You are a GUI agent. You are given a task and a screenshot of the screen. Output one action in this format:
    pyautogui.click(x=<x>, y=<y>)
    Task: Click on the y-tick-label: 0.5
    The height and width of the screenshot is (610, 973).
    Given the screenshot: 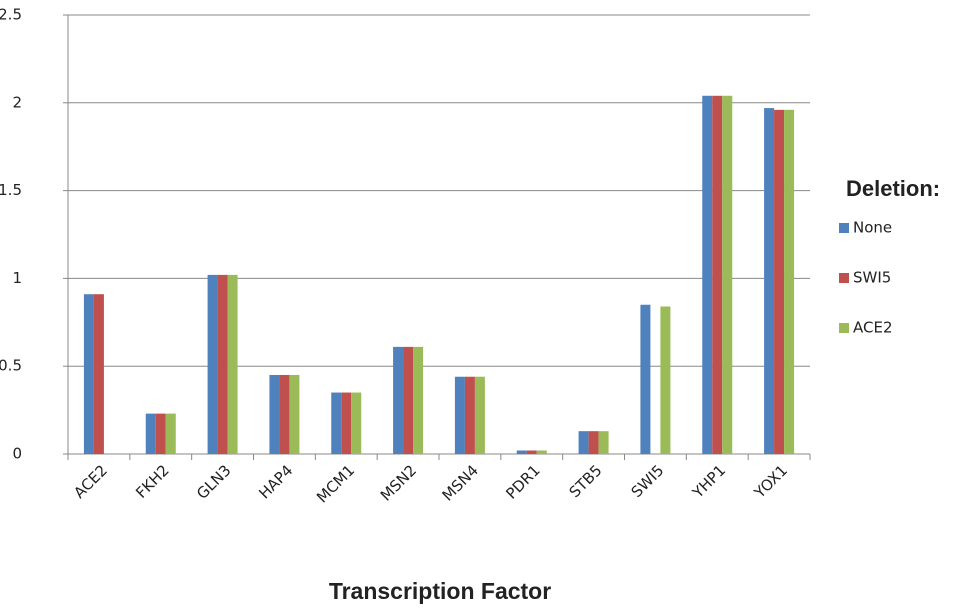 What is the action you would take?
    pyautogui.click(x=11, y=366)
    